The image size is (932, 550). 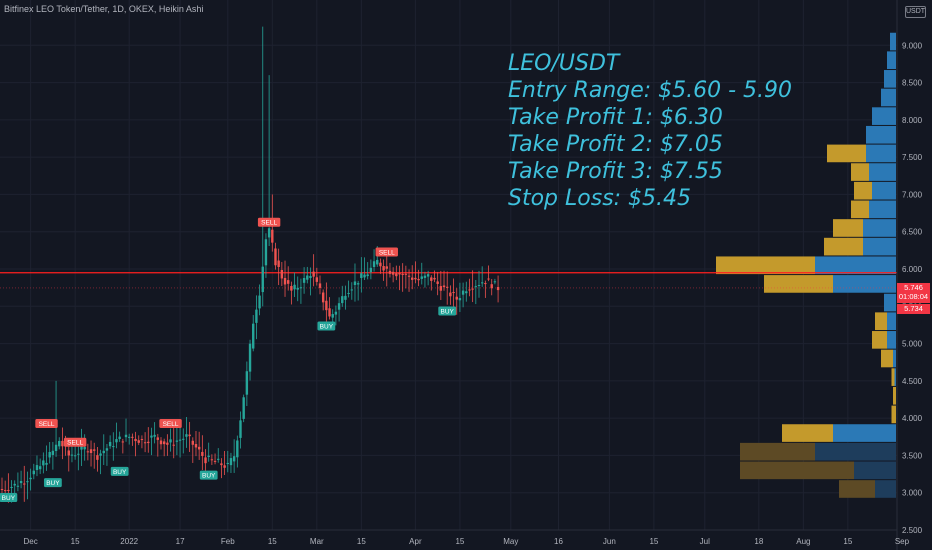 I want to click on time-tick-label: Feb, so click(x=228, y=541).